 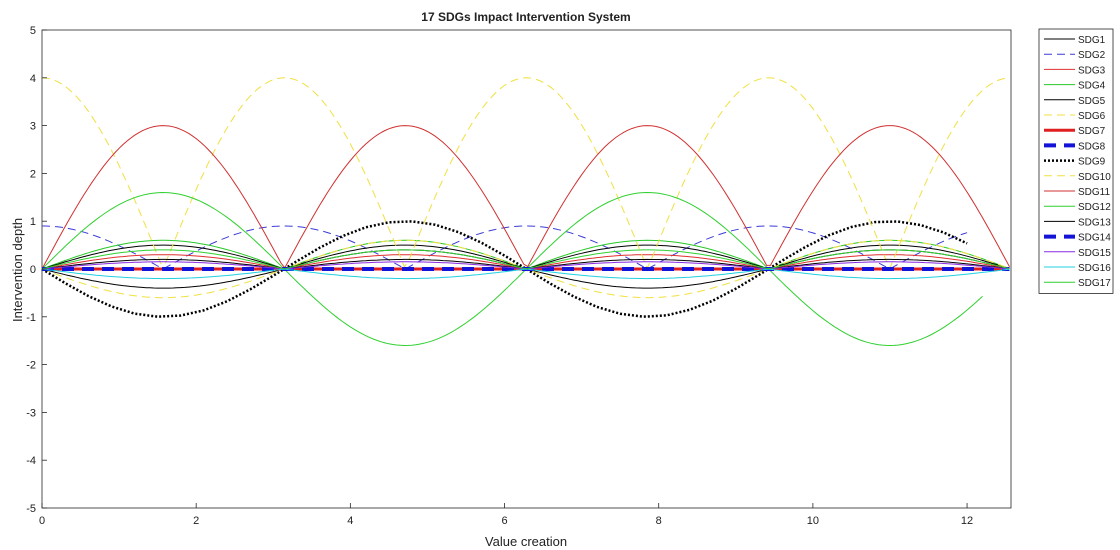 What do you see at coordinates (350, 521) in the screenshot?
I see `x-tick-label: 4` at bounding box center [350, 521].